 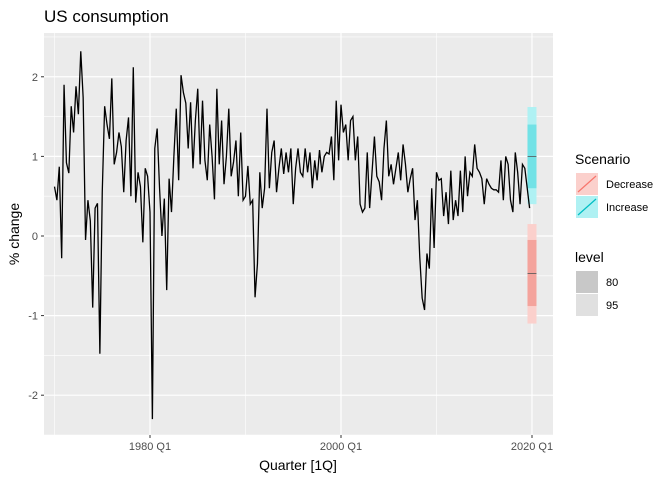 What do you see at coordinates (35, 78) in the screenshot?
I see `y-tick-label: 2` at bounding box center [35, 78].